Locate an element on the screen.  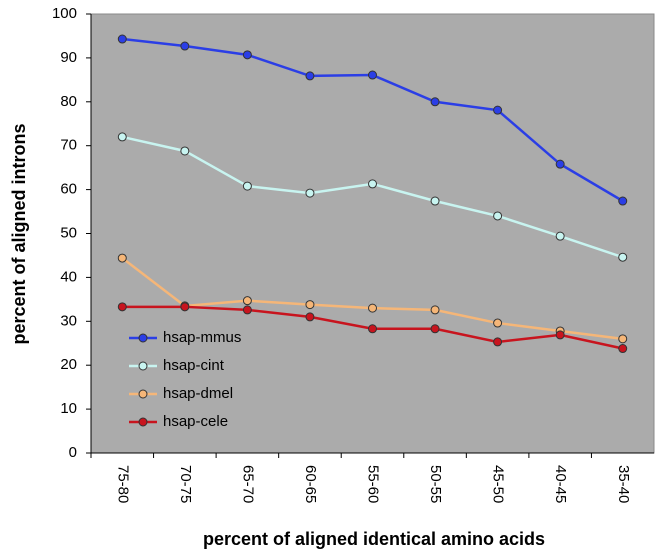
legend-label: hsap-dmel is located at coordinates (198, 393).